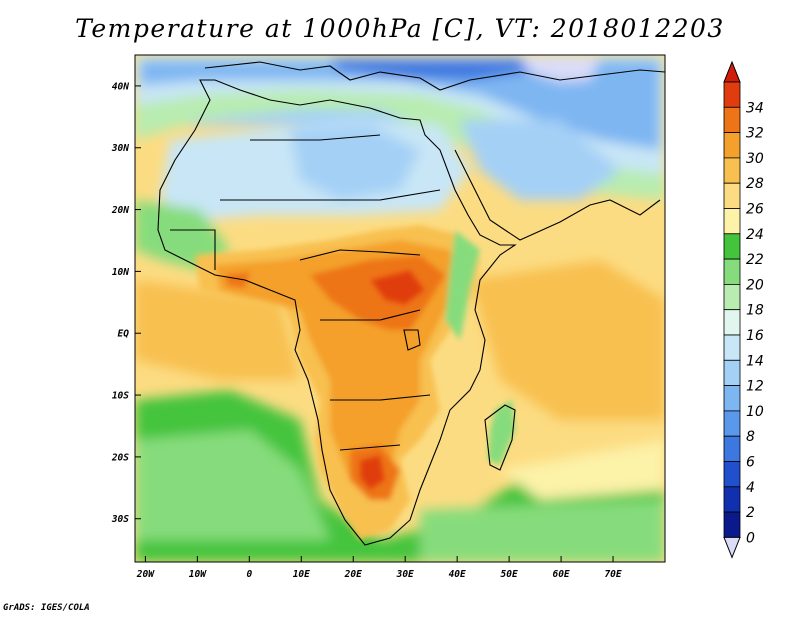  What do you see at coordinates (755, 108) in the screenshot?
I see `colorbar-level-label: 34` at bounding box center [755, 108].